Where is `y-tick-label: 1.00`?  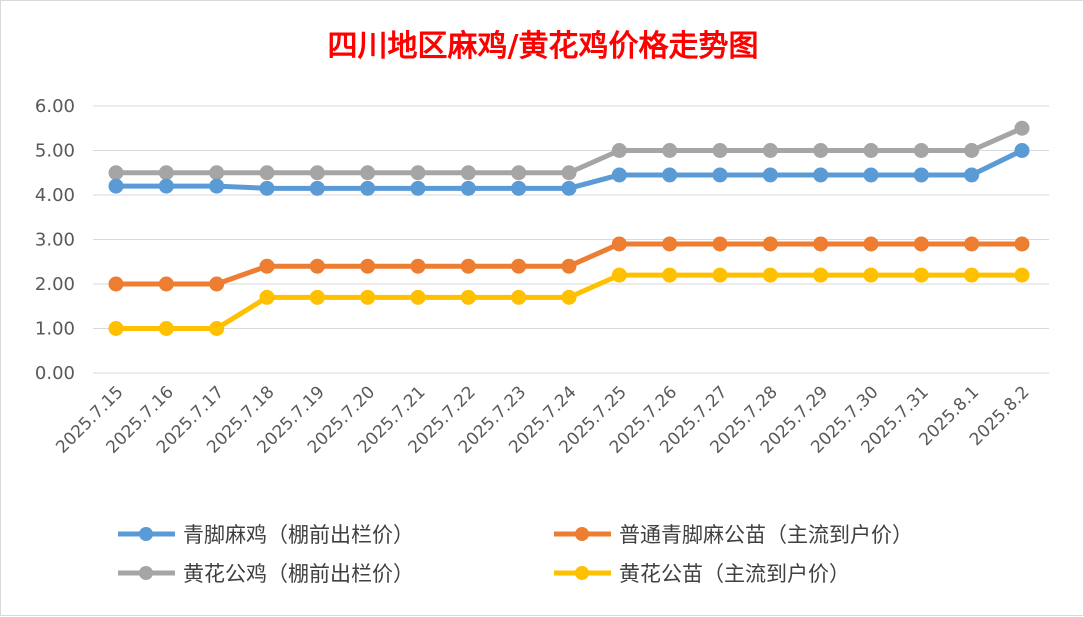
y-tick-label: 1.00 is located at coordinates (55, 329).